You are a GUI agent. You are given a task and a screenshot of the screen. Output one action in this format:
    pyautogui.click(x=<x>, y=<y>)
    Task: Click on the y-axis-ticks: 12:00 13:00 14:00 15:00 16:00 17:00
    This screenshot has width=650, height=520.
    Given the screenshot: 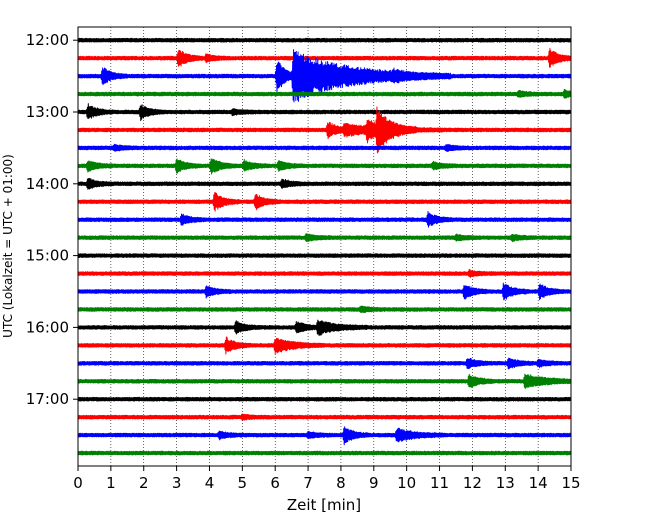 What is the action you would take?
    pyautogui.click(x=52, y=219)
    